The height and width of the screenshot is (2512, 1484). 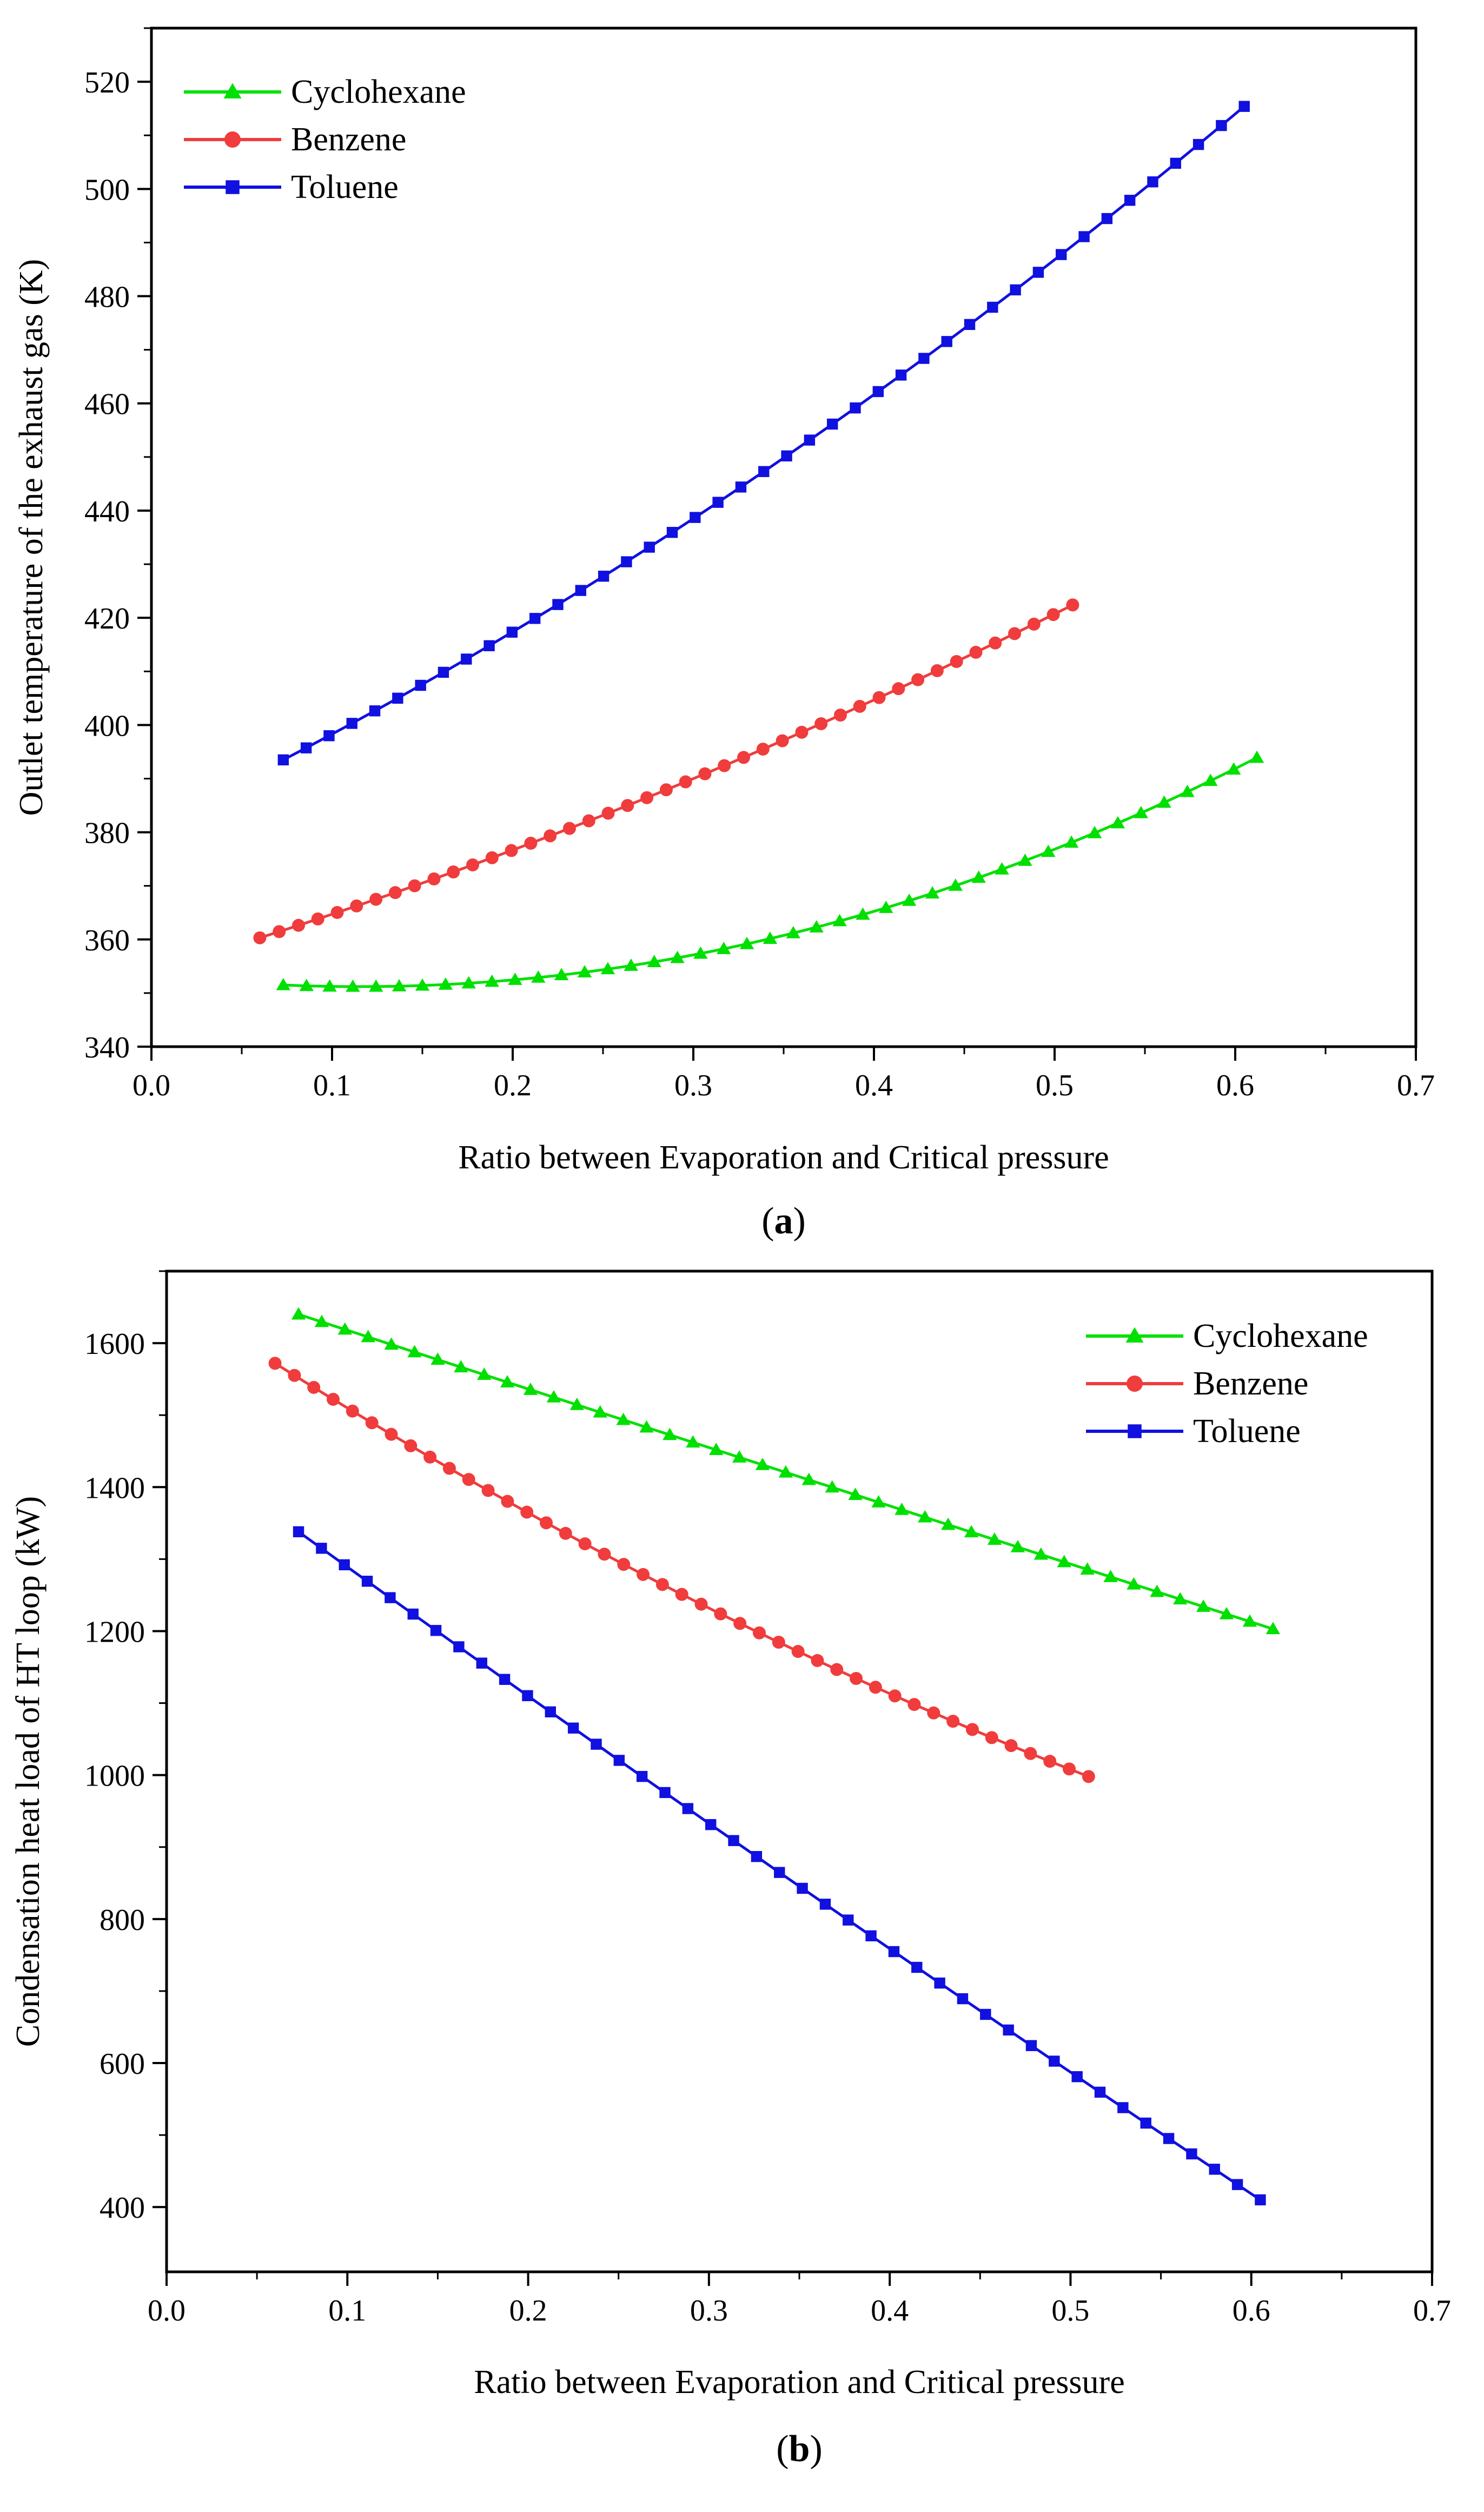 I want to click on x-tick-label: 0.0, so click(x=151, y=1085).